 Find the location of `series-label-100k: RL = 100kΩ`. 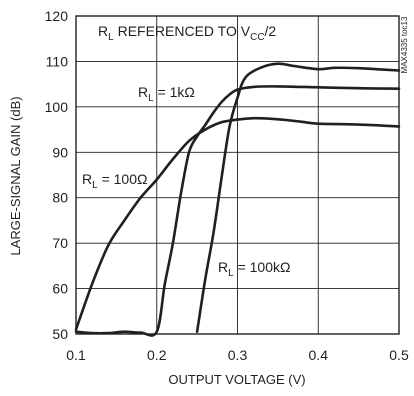

series-label-100k: RL = 100kΩ is located at coordinates (254, 269).